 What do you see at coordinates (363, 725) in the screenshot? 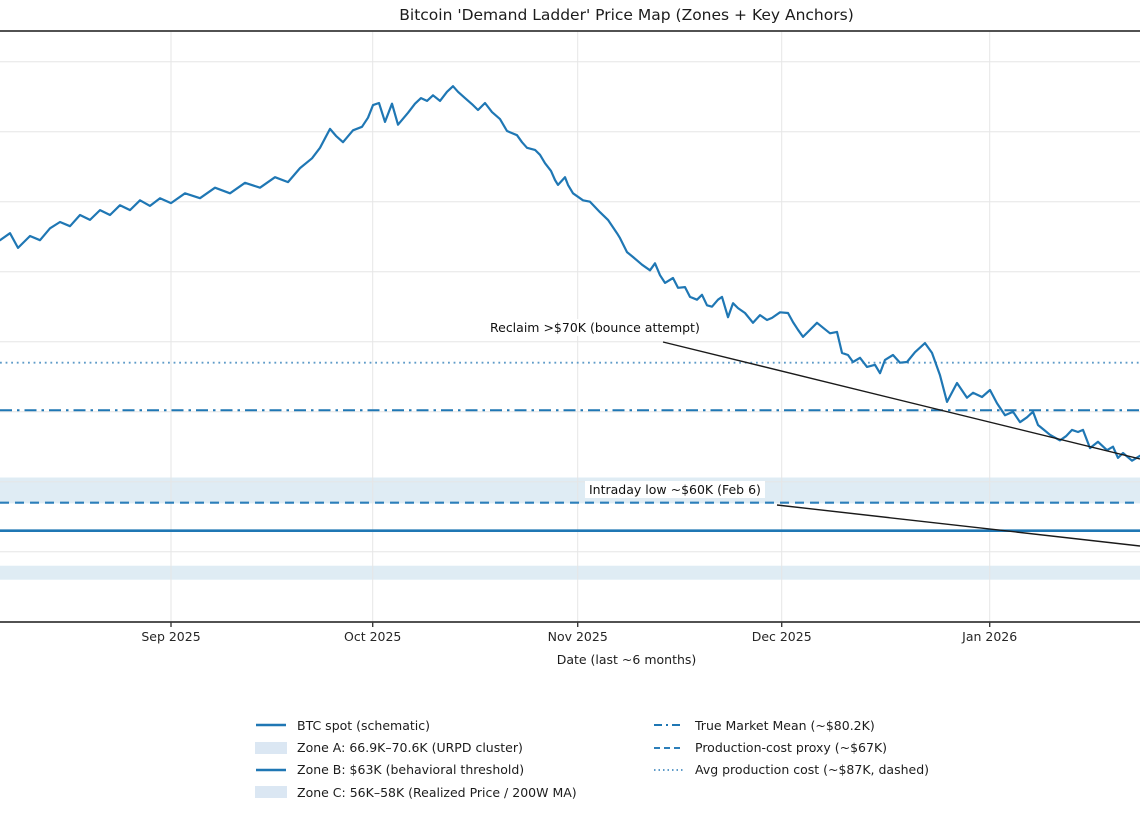
I see `legend-item-label: BTC spot (schematic)` at bounding box center [363, 725].